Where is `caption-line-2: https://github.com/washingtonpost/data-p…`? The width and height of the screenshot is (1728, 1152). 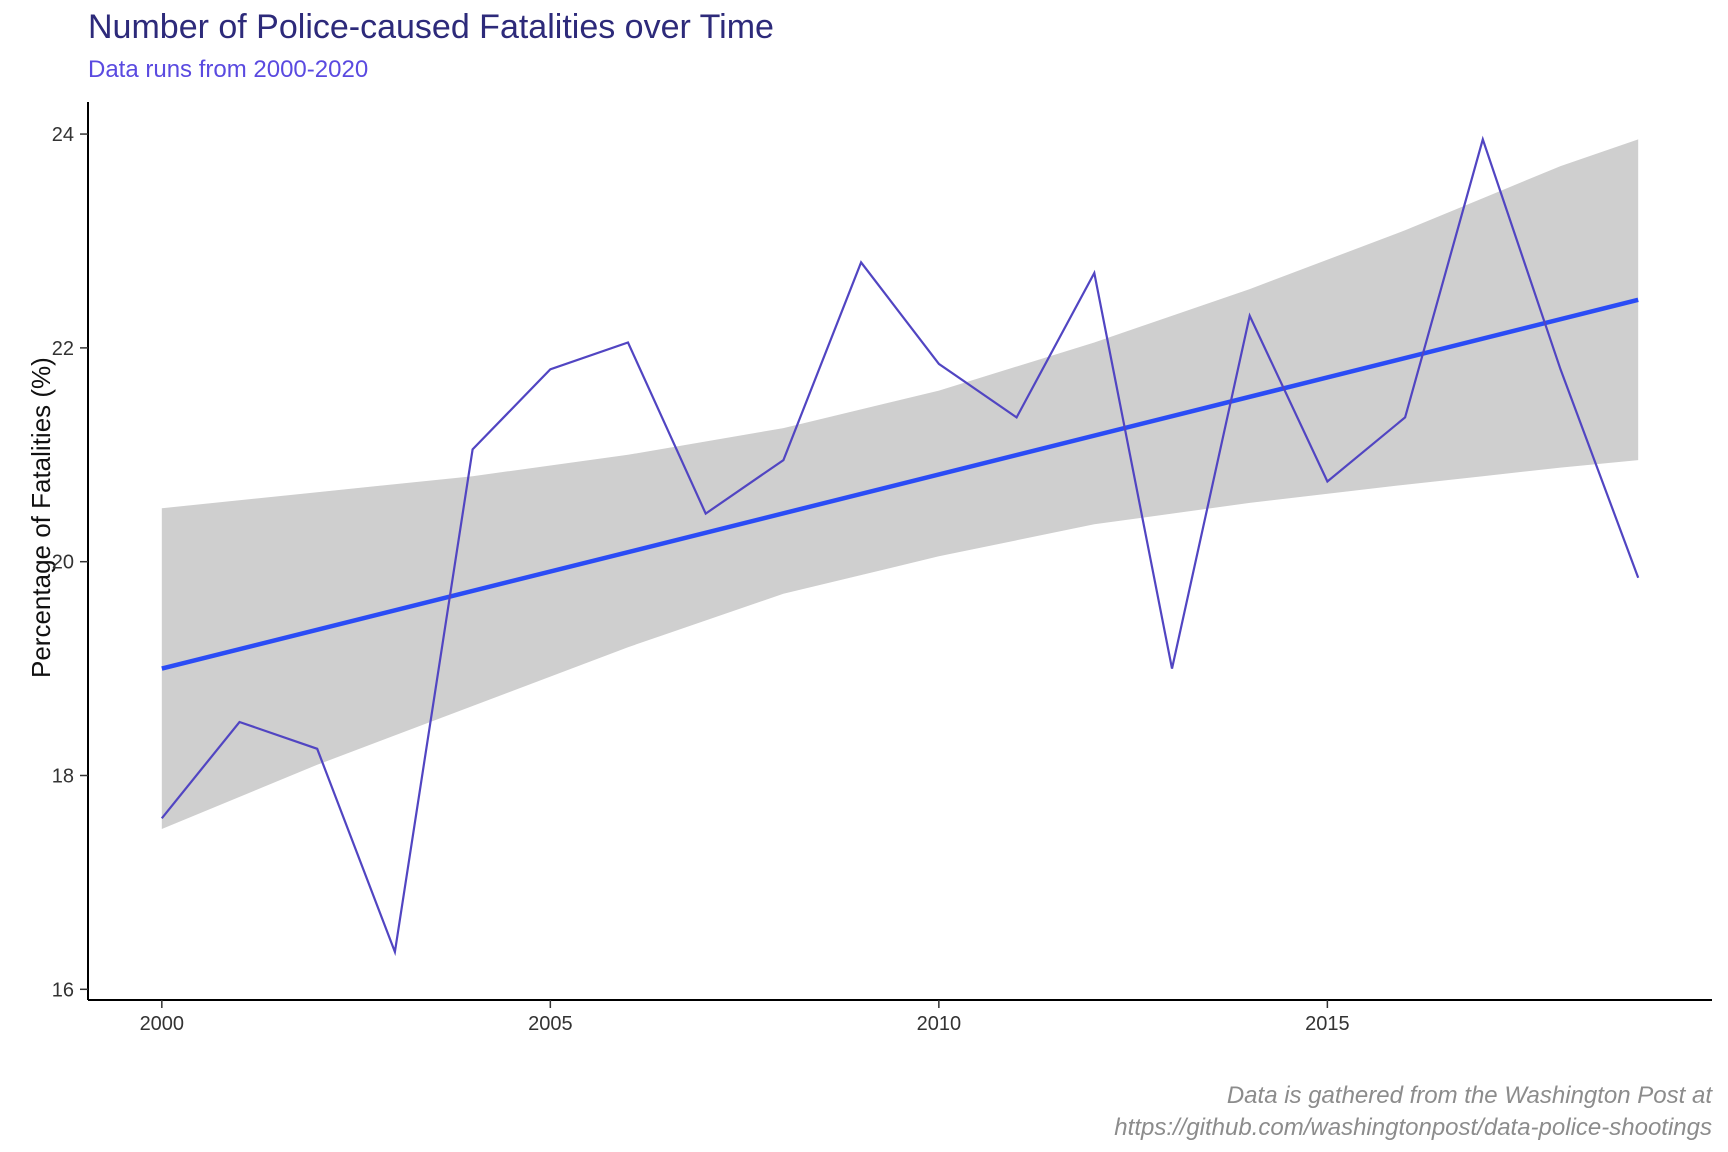
caption-line-2: https://github.com/washingtonpost/data-p… is located at coordinates (1413, 1127).